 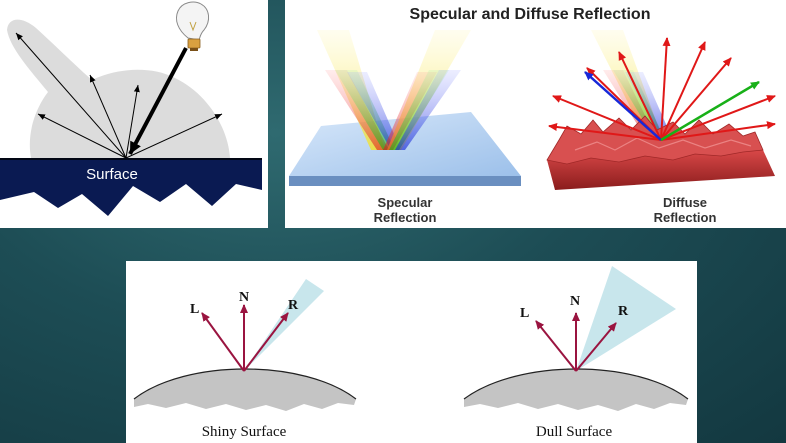 I want to click on dull-label-n: N, so click(x=575, y=301).